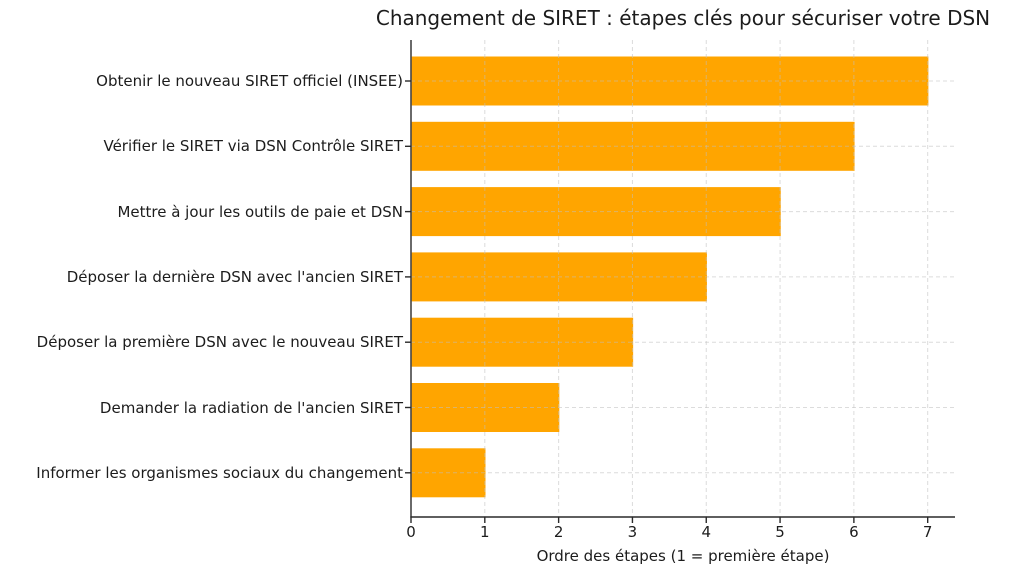 The width and height of the screenshot is (1024, 574). What do you see at coordinates (253, 146) in the screenshot?
I see `y-tick-label: Vérifier le SIRET via DSN Contrôle SIRET` at bounding box center [253, 146].